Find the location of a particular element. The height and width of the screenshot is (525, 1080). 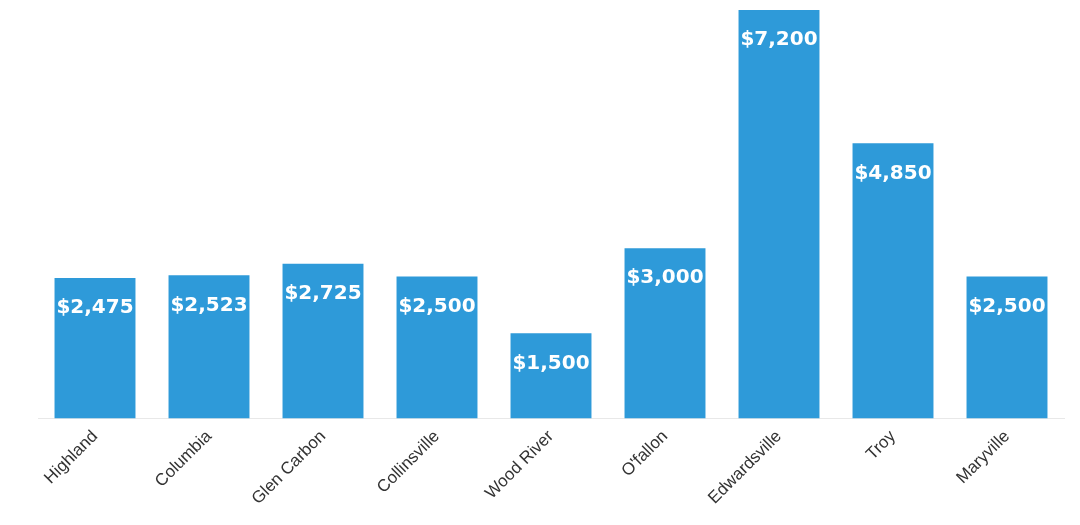

data-label: $3,000 is located at coordinates (665, 276).